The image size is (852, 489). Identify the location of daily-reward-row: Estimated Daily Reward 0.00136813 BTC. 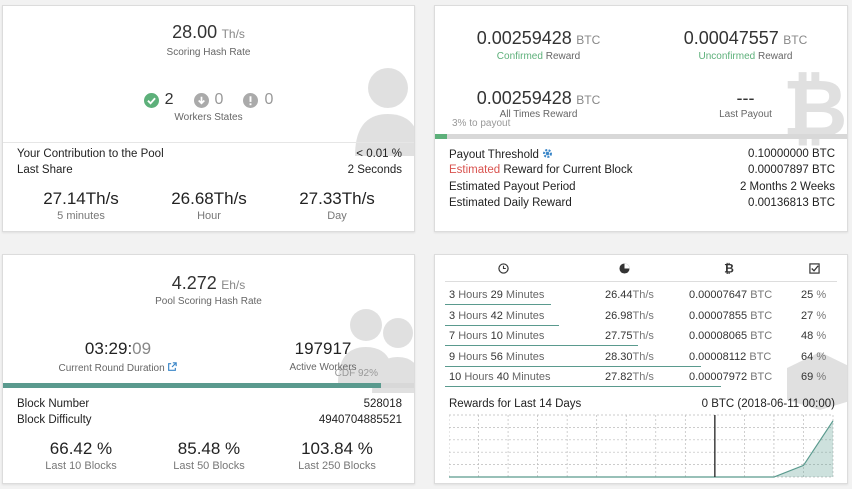
(642, 203).